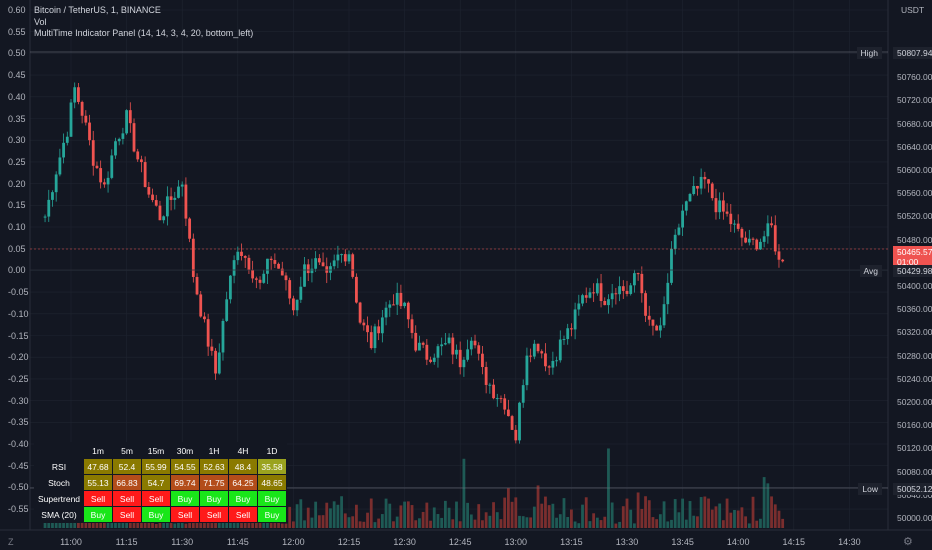 The height and width of the screenshot is (550, 932). I want to click on left-axis-tick: -0.15, so click(18, 335).